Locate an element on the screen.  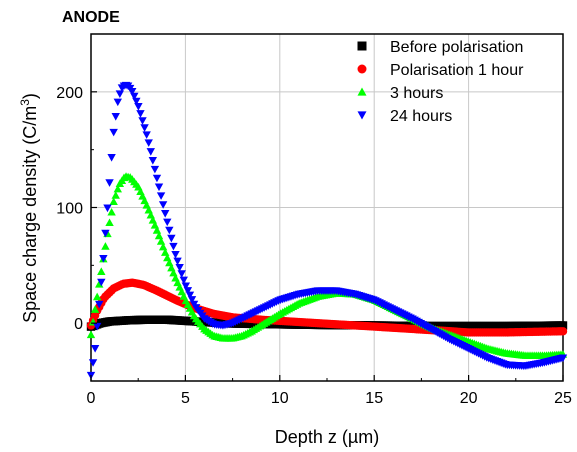
x-tick-label: 10 is located at coordinates (280, 398).